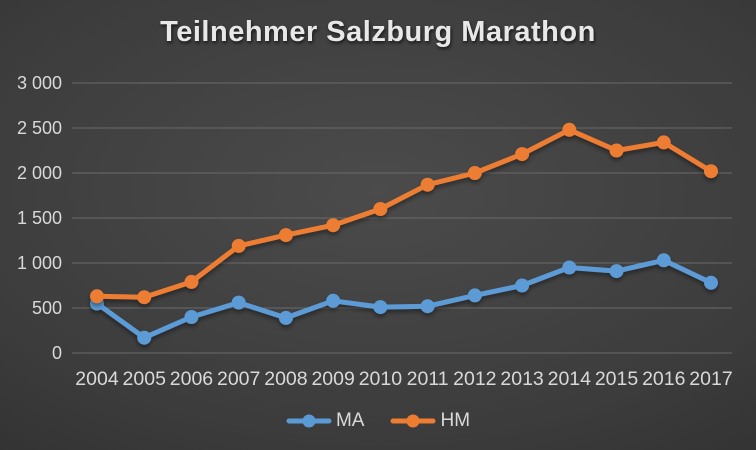  I want to click on chart-title: Teilnehmer Salzburg Marathon, so click(378, 32).